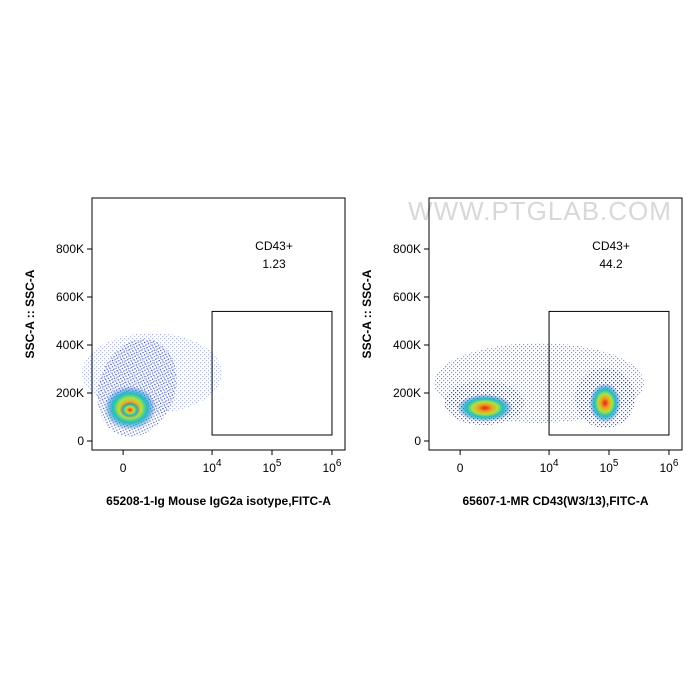 The image size is (700, 700). I want to click on gate-percent: 1.23, so click(274, 264).